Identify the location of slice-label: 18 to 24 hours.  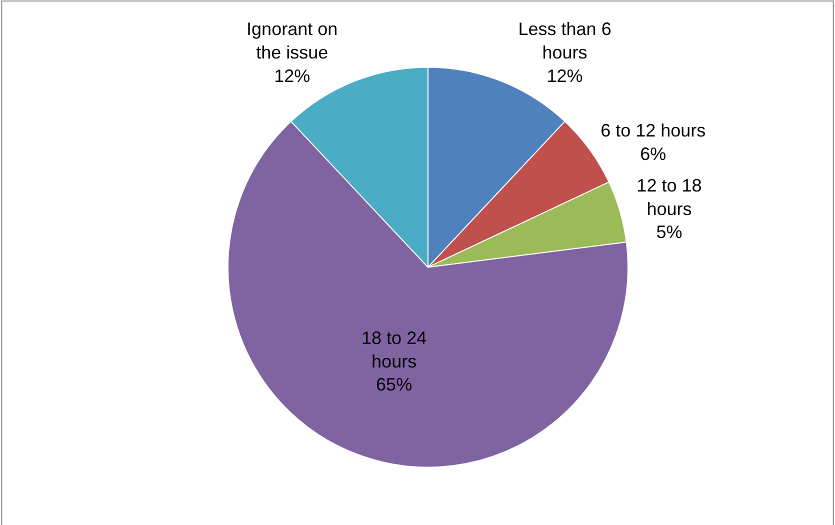
(394, 350).